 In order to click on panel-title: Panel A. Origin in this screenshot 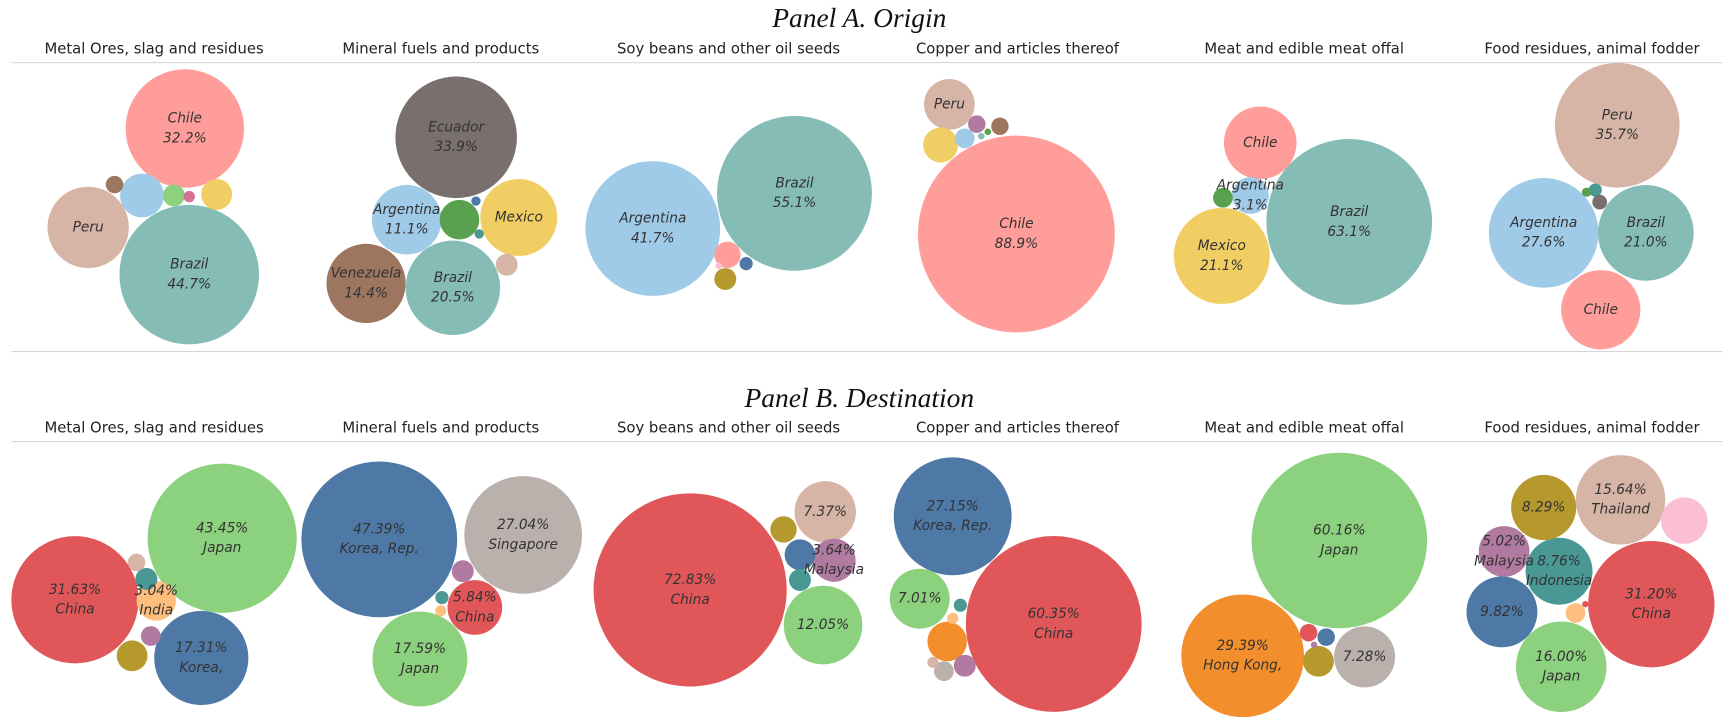, I will do `click(858, 18)`.